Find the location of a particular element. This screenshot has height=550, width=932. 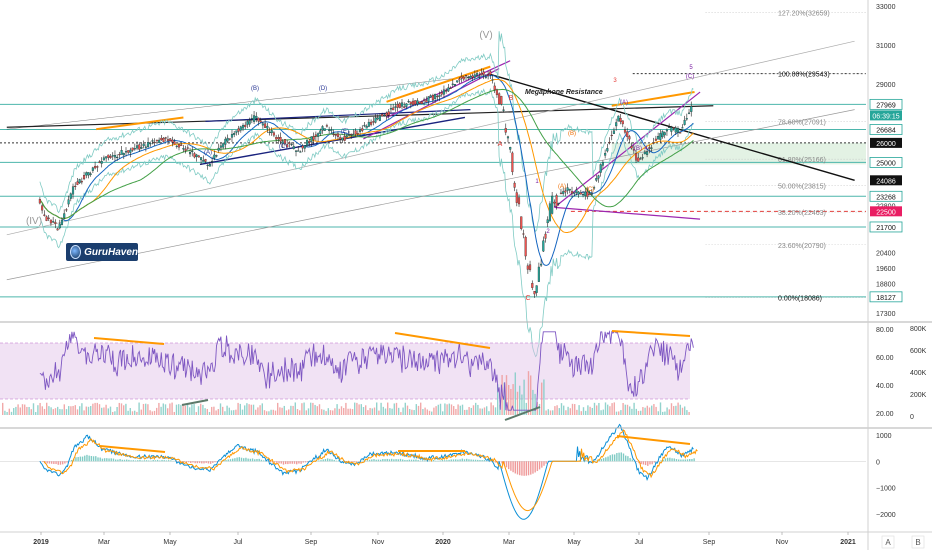

wave-label: 1 is located at coordinates (537, 182).